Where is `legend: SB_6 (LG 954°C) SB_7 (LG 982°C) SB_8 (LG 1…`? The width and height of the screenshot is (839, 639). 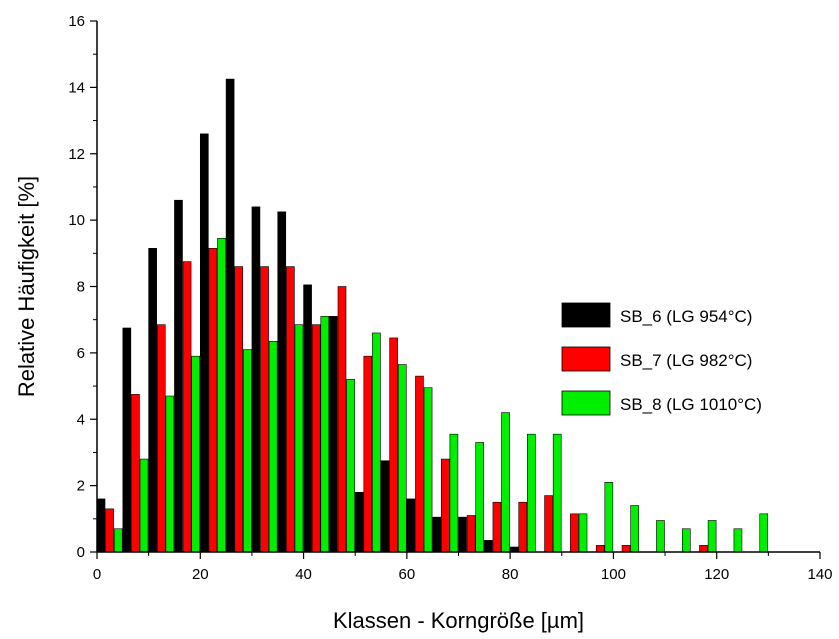
legend: SB_6 (LG 954°C) SB_7 (LG 982°C) SB_8 (LG 1… is located at coordinates (661, 359).